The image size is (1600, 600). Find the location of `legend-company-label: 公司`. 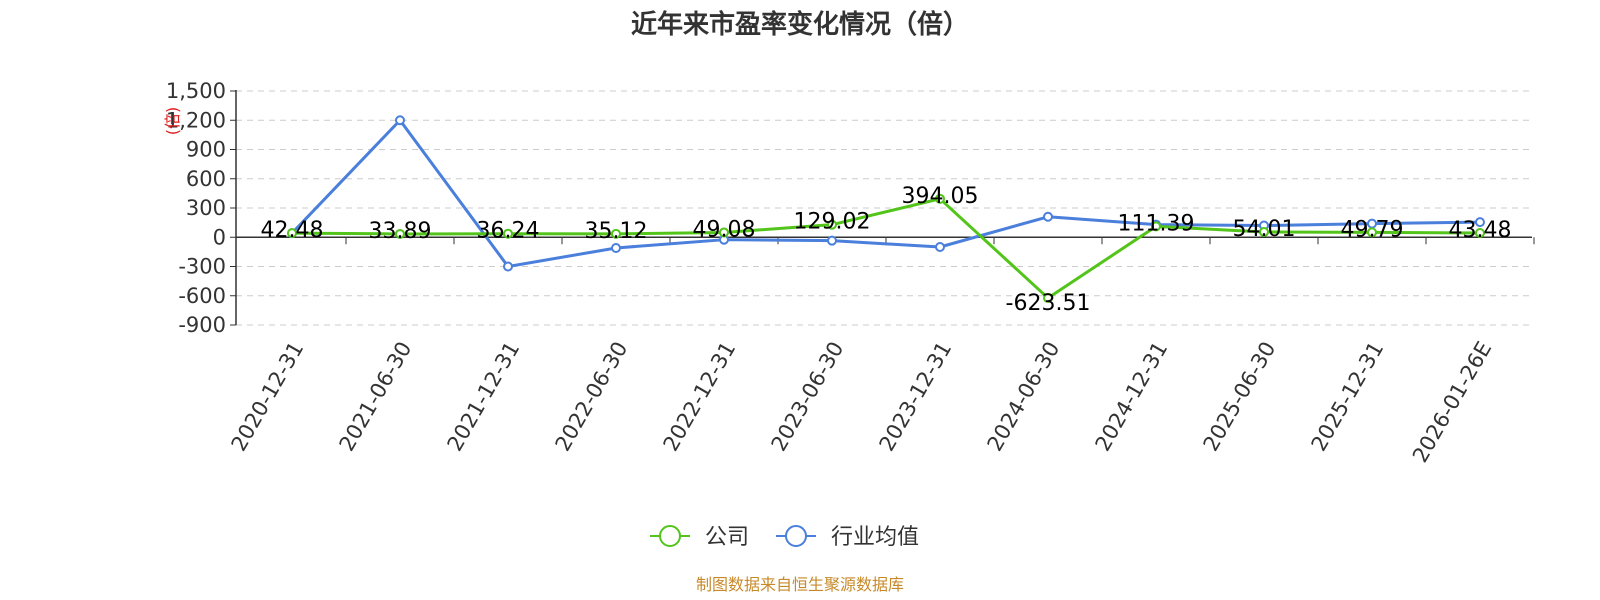

legend-company-label: 公司 is located at coordinates (727, 537).